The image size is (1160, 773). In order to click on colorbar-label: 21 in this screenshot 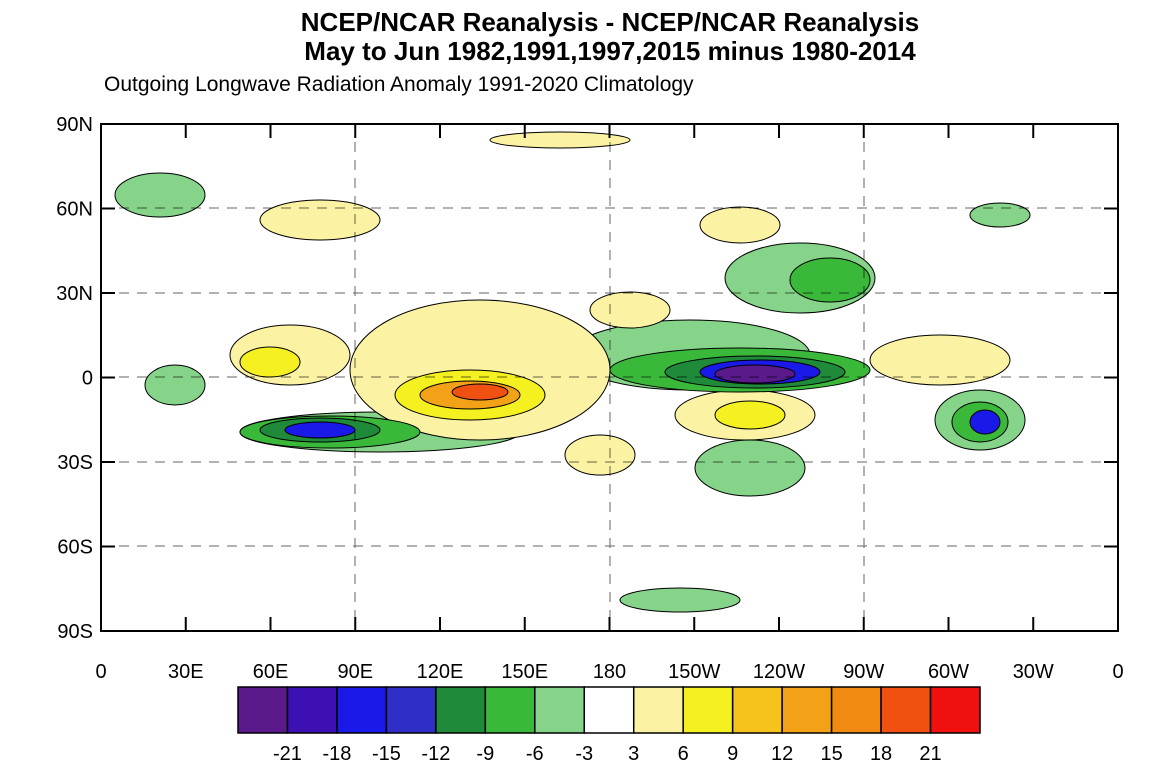, I will do `click(930, 754)`.